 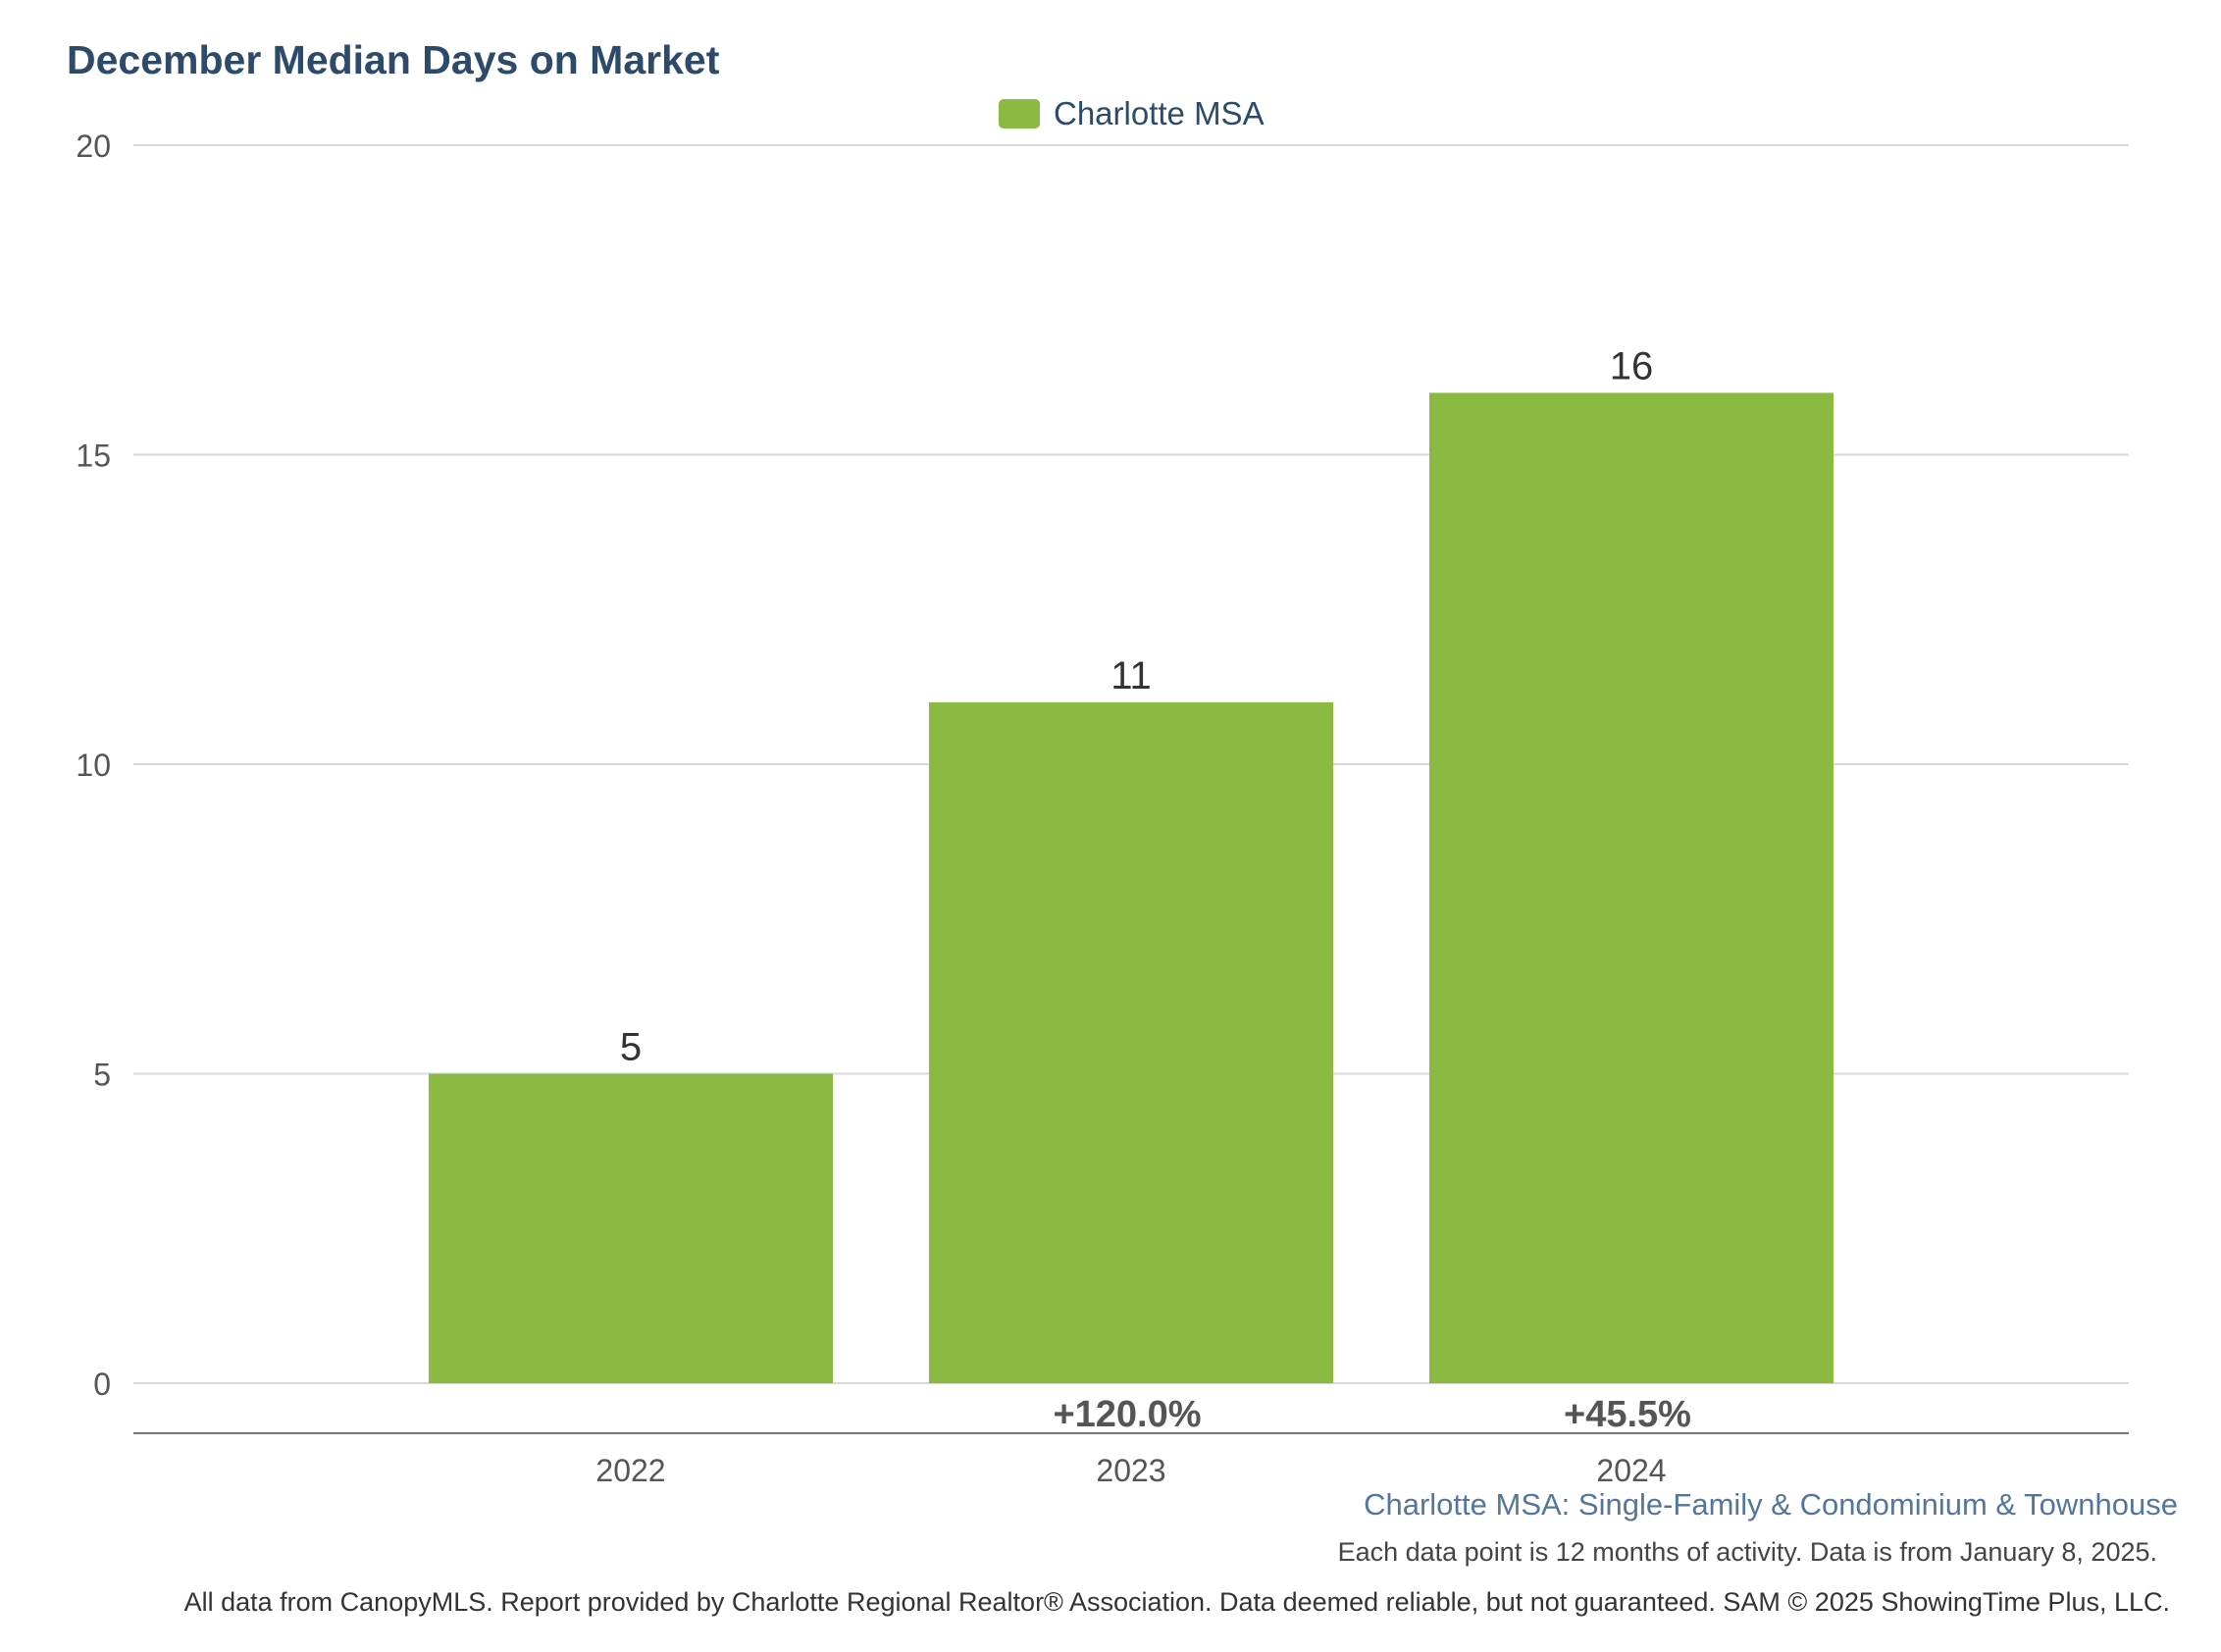 I want to click on y-tick-label: 10, so click(x=93, y=765).